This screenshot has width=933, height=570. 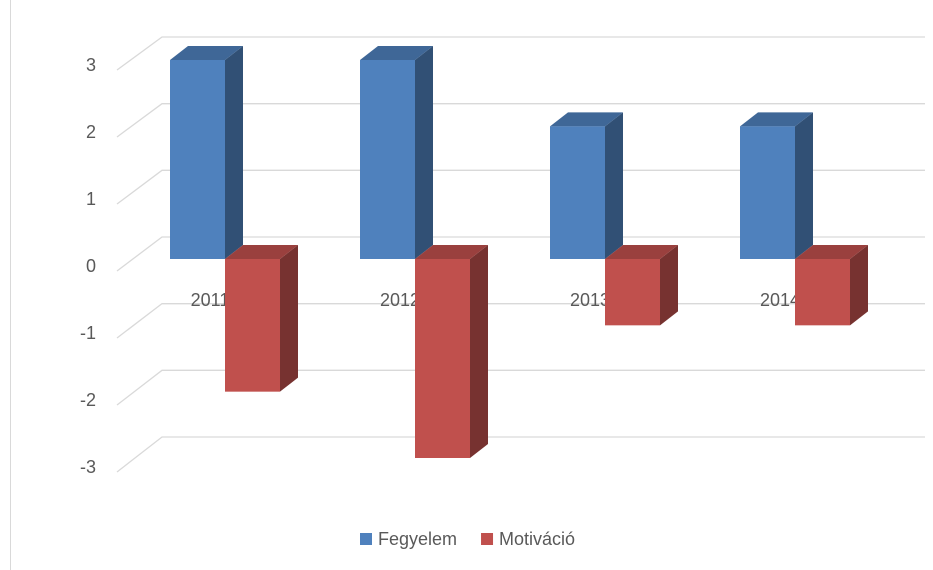 I want to click on x-tick-label: 2013, so click(x=590, y=300).